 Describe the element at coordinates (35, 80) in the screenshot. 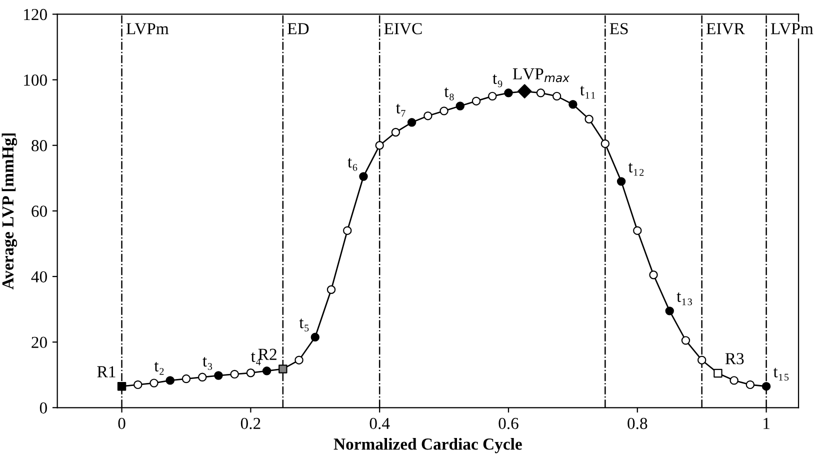

I see `y-tick-label: 100` at that location.